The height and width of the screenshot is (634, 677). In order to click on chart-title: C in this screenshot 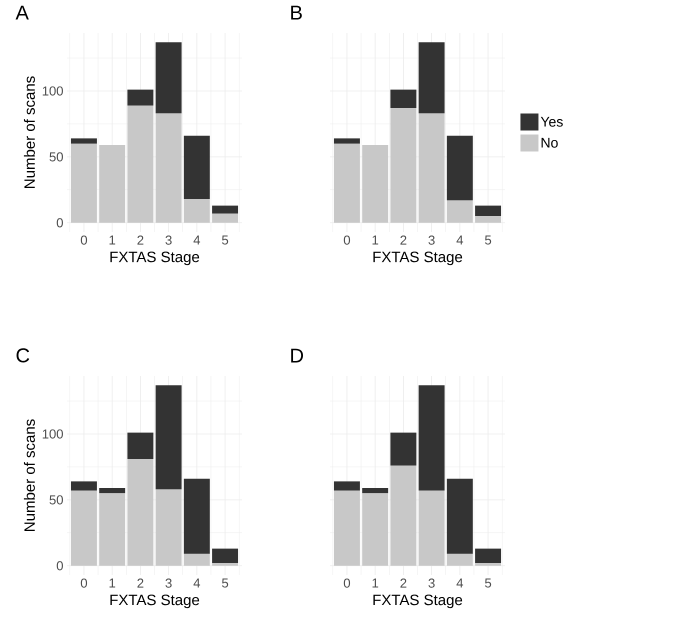, I will do `click(23, 355)`.